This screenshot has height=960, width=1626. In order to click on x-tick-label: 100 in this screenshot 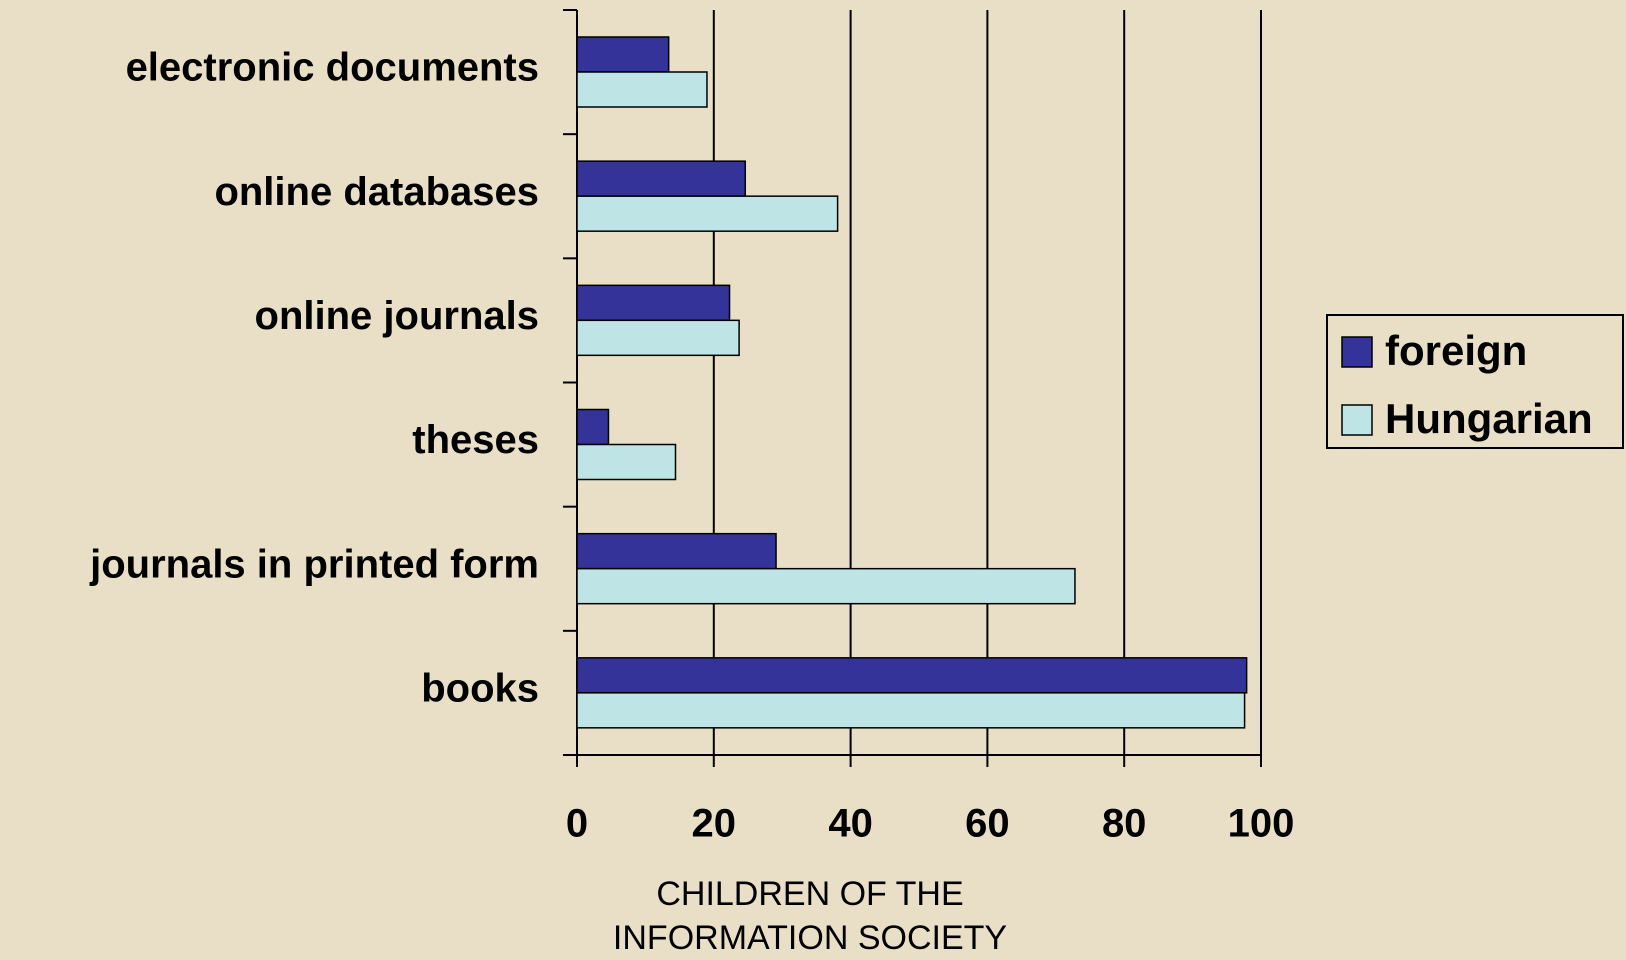, I will do `click(1261, 824)`.